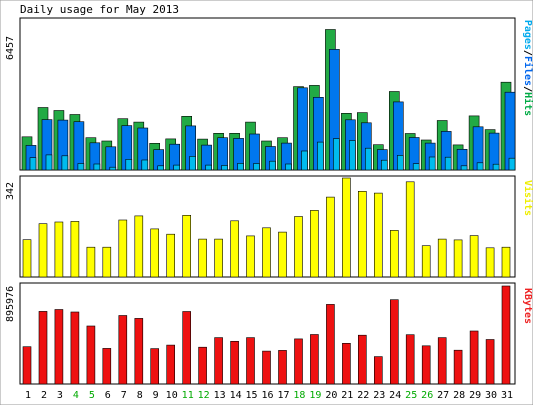 The height and width of the screenshot is (405, 533). Describe the element at coordinates (108, 395) in the screenshot. I see `x-tick-label: 6` at that location.